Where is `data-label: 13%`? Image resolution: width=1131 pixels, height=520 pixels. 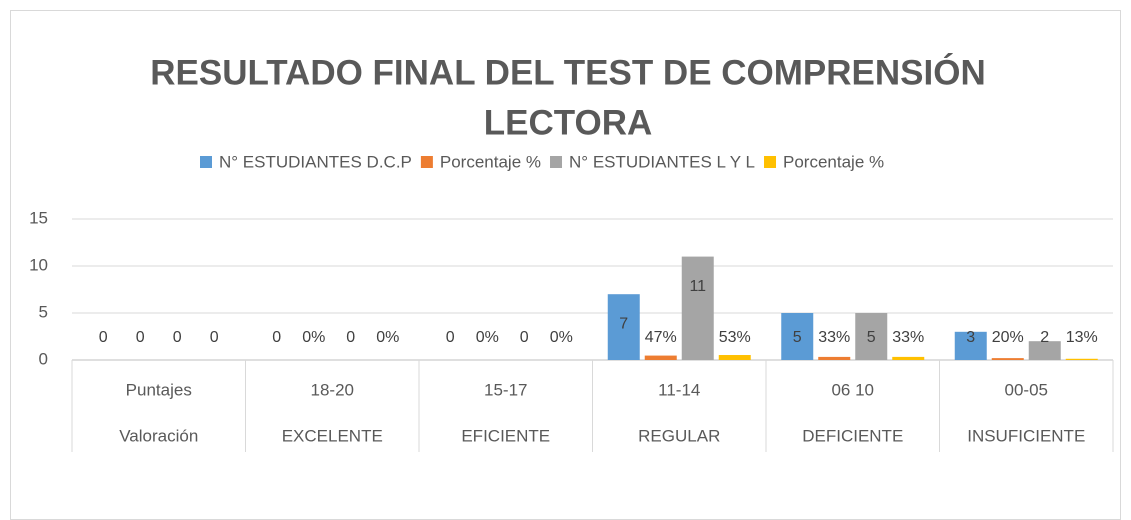
data-label: 13% is located at coordinates (1082, 337).